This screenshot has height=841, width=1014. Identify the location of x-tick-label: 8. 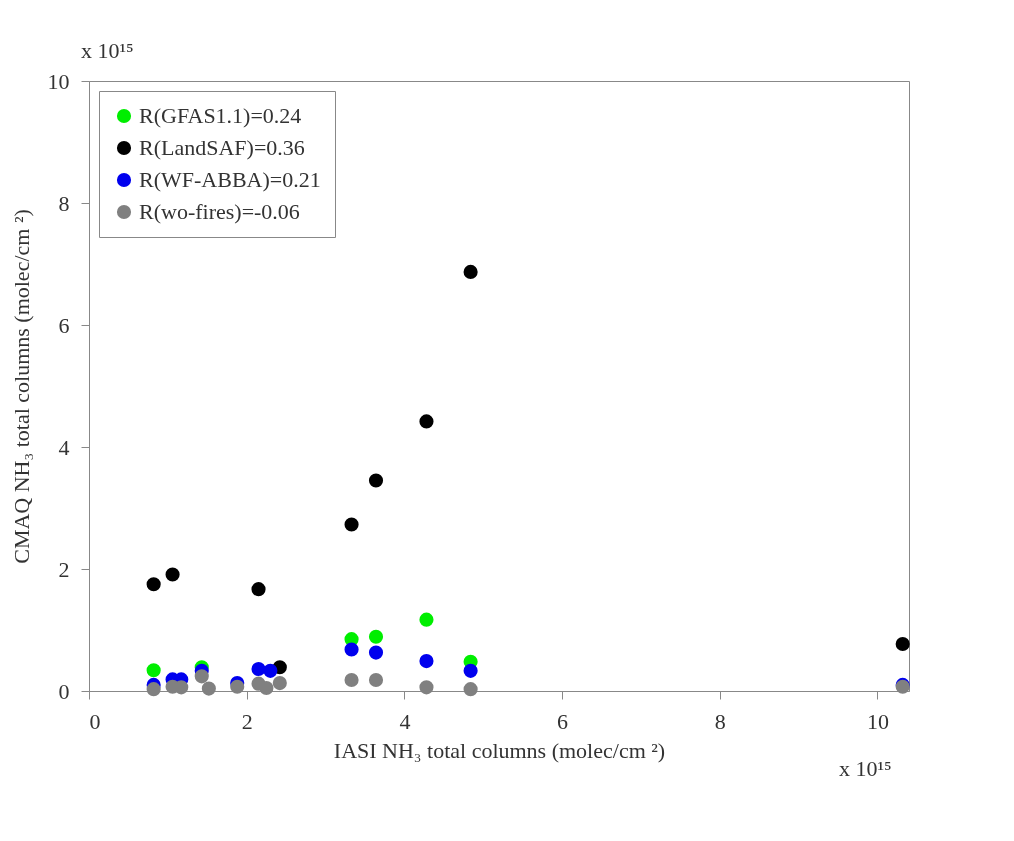
(720, 721).